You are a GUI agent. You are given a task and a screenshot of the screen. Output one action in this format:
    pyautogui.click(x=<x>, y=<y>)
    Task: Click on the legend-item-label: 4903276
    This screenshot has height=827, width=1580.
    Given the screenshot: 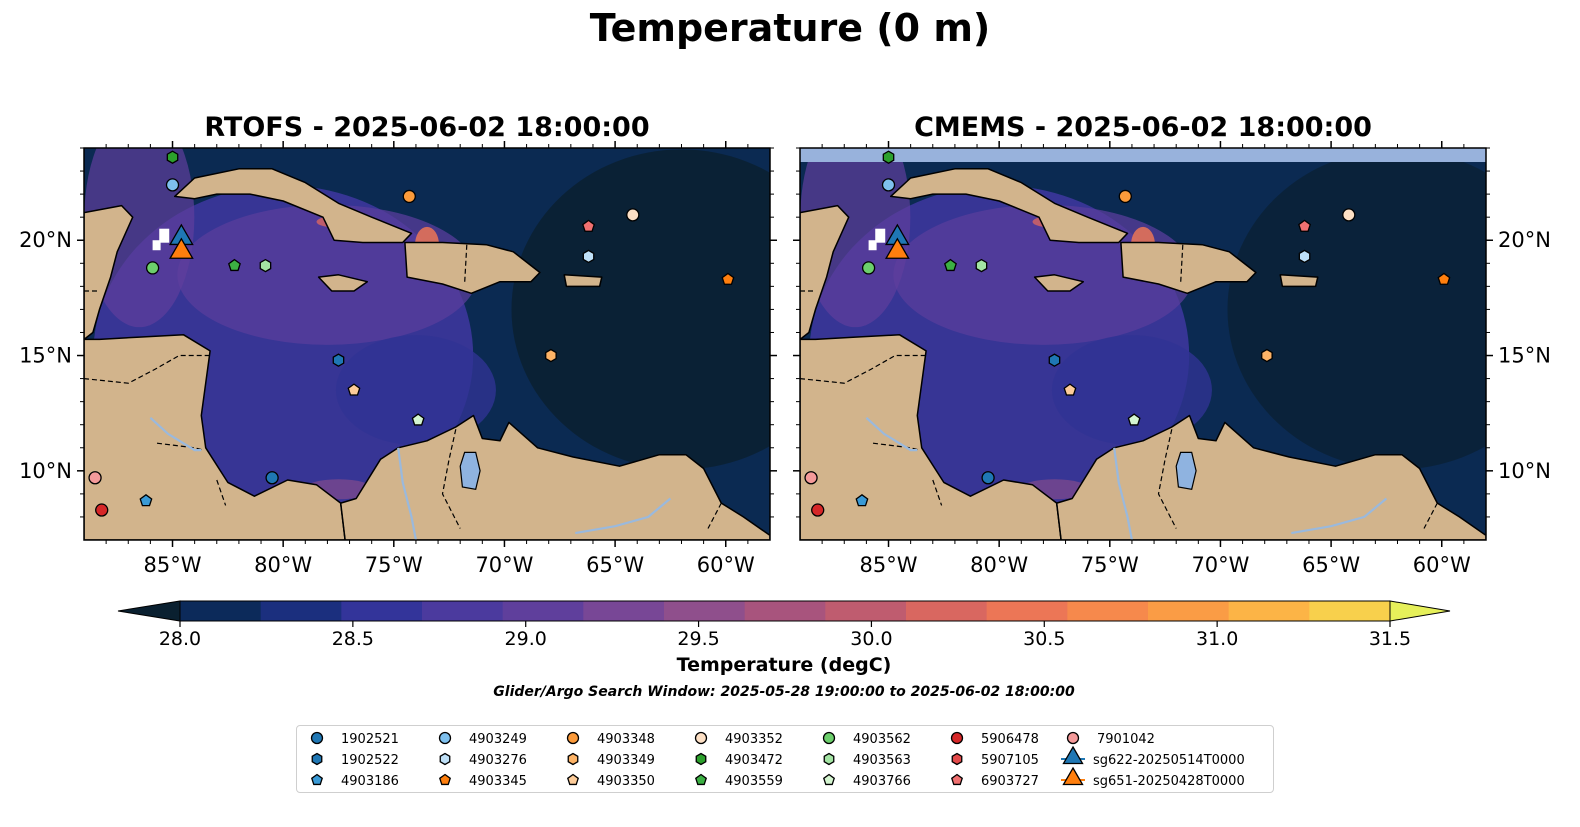 What is the action you would take?
    pyautogui.click(x=498, y=760)
    